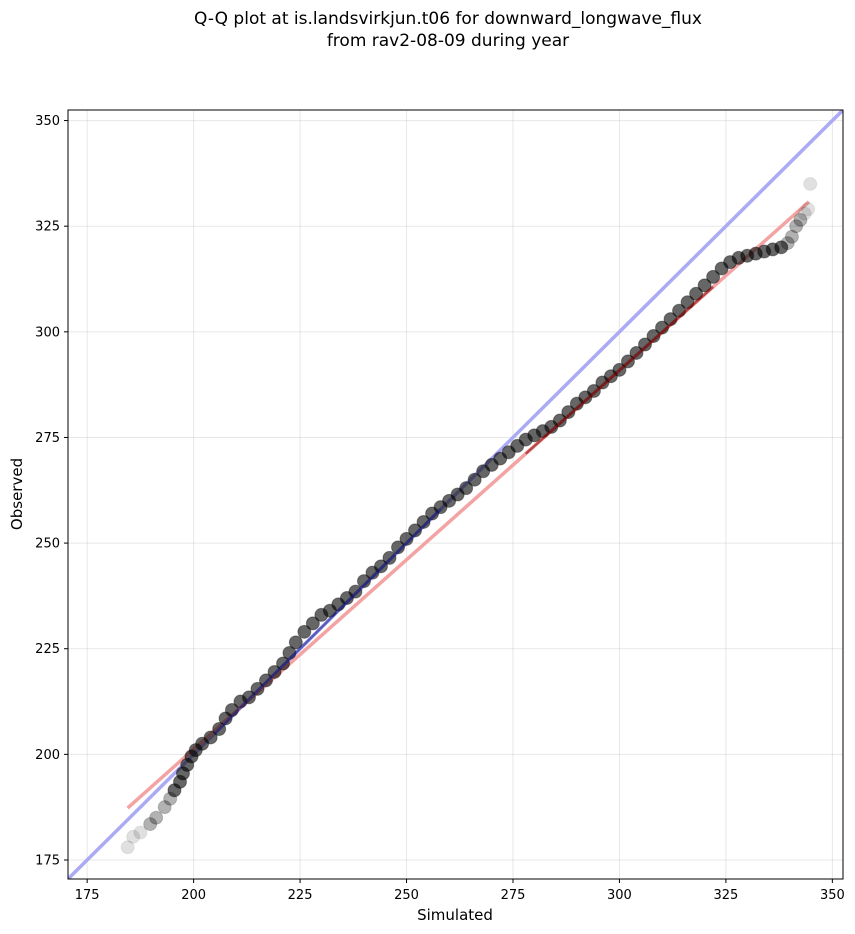  I want to click on y-tick-label: 225, so click(47, 649).